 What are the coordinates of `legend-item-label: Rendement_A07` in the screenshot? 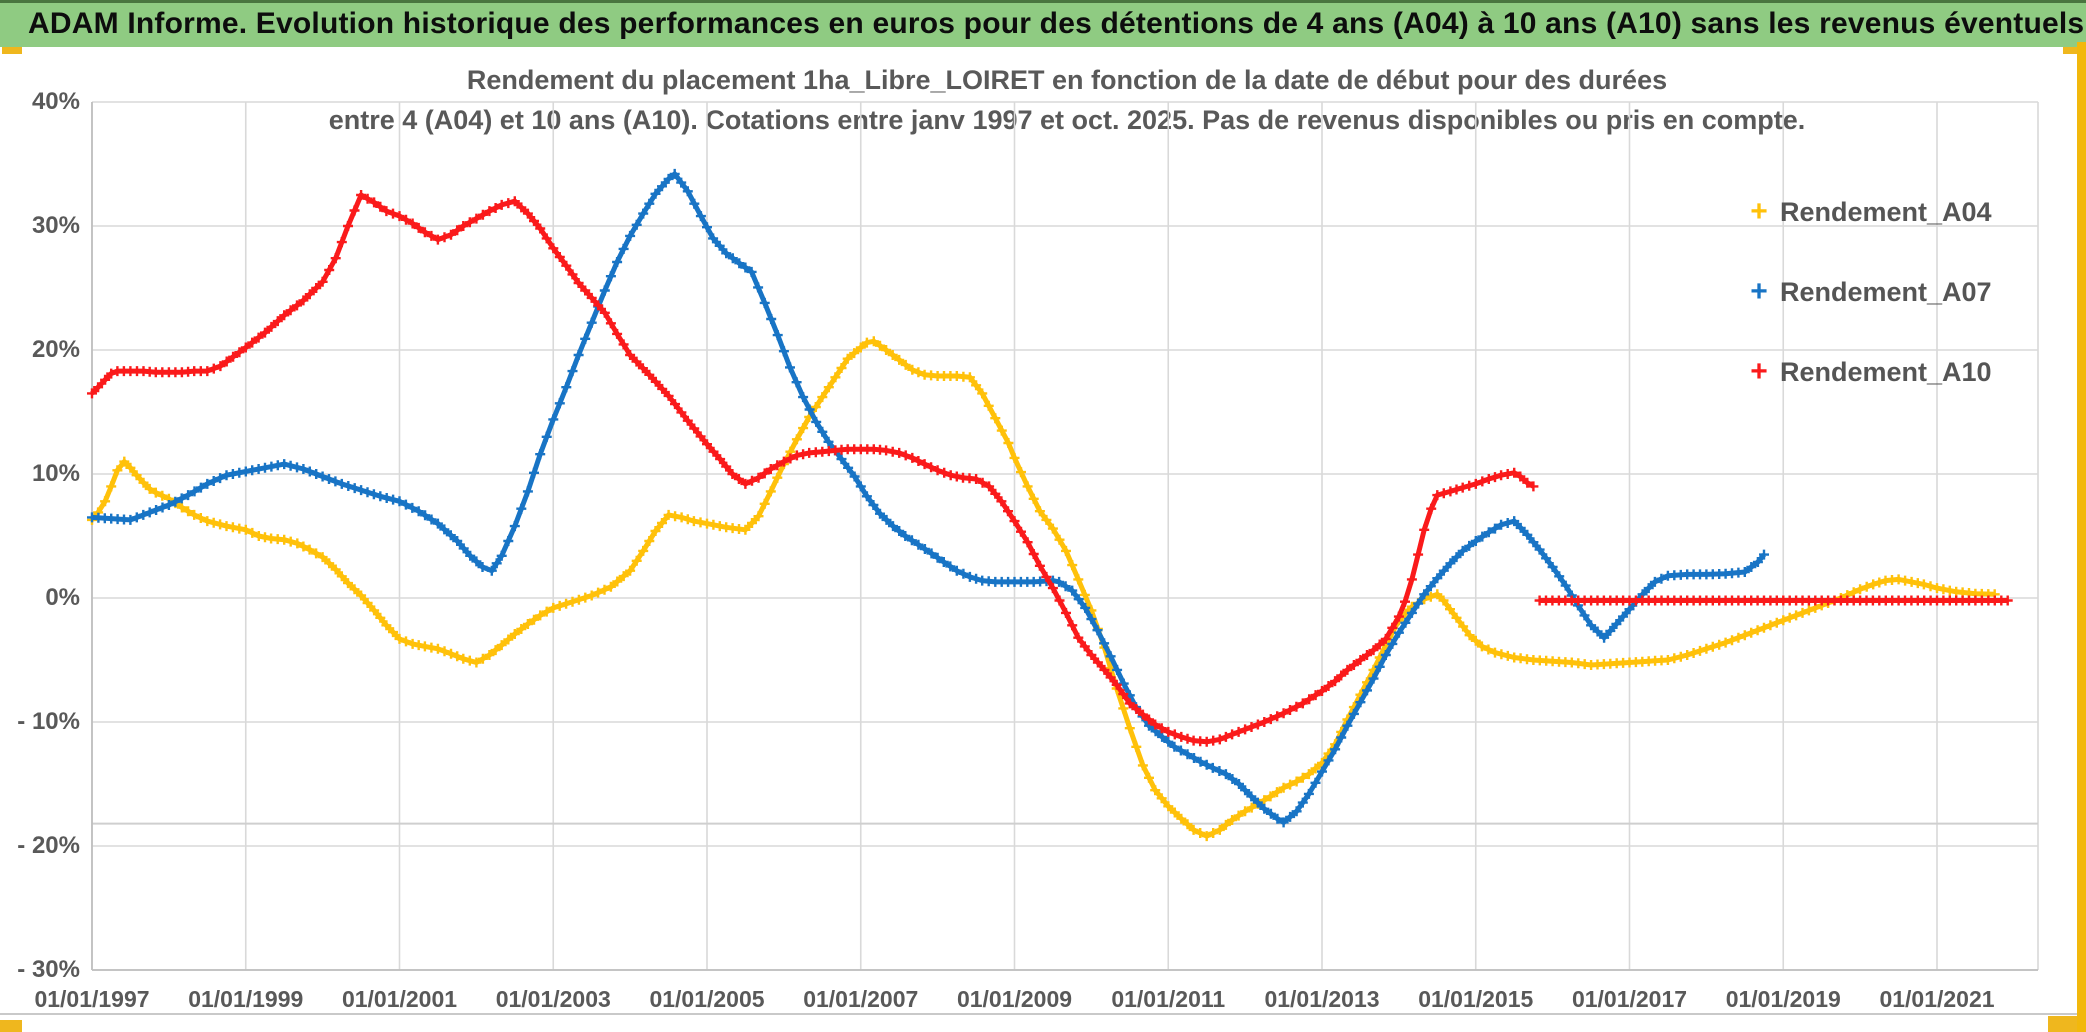 It's located at (1886, 291).